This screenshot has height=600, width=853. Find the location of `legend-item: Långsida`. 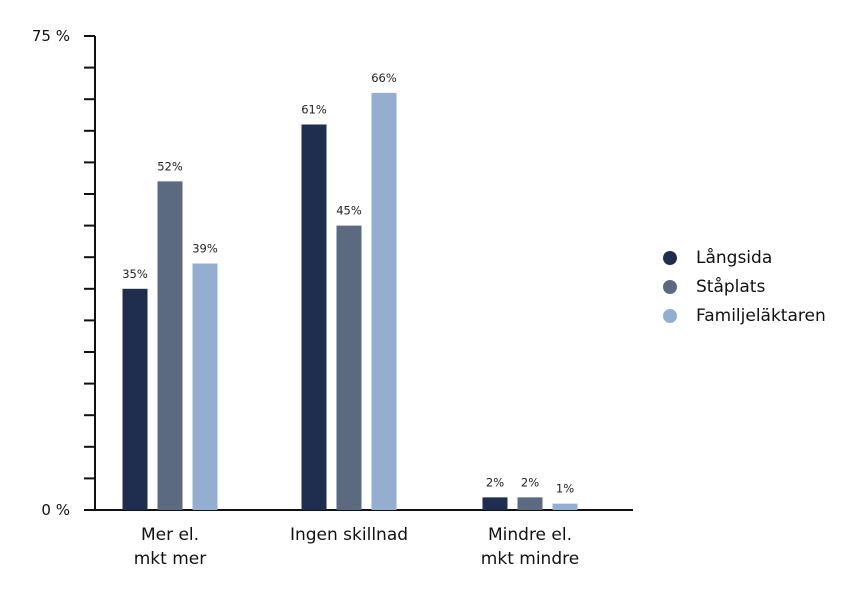

legend-item: Långsida is located at coordinates (744, 257).